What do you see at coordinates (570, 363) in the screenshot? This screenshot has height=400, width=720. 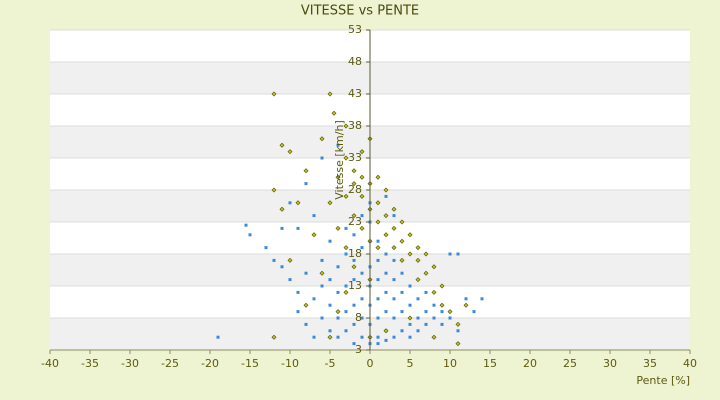 I see `x-tick-label: 25` at bounding box center [570, 363].